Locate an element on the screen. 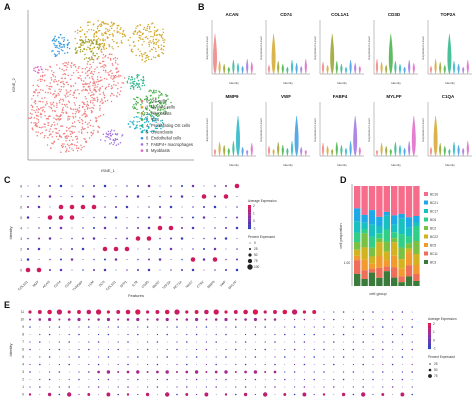 This screenshot has width=474, height=411. dotplot-c-legend-pct: 25 is located at coordinates (256, 249).